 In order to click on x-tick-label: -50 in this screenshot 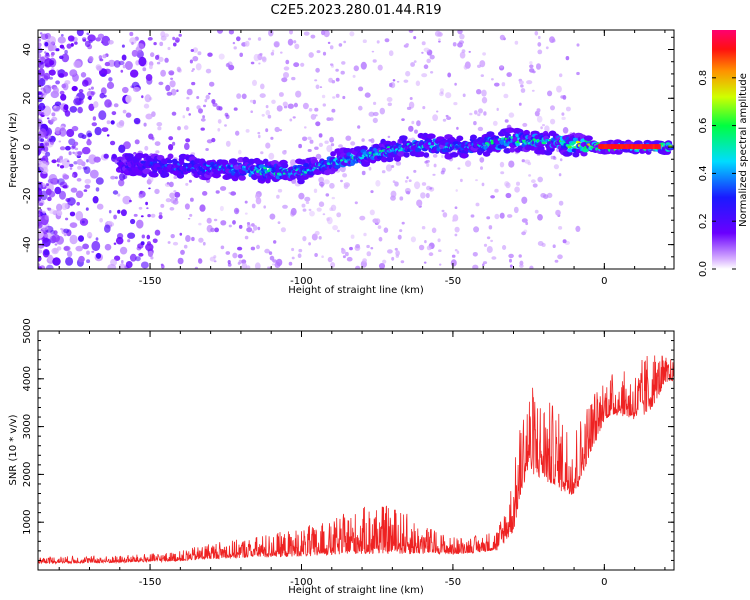, I will do `click(453, 281)`.